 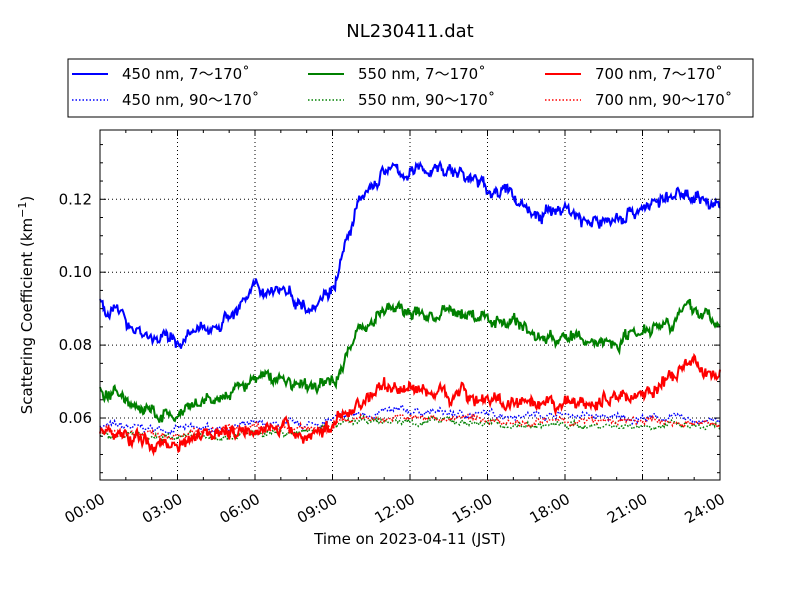 What do you see at coordinates (75, 345) in the screenshot?
I see `y-tick-label: 0.08` at bounding box center [75, 345].